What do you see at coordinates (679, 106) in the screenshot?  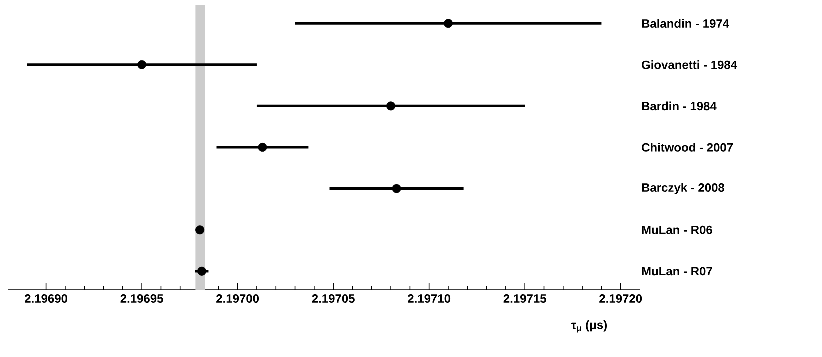 I see `y-tick-label: Bardin - 1984` at bounding box center [679, 106].